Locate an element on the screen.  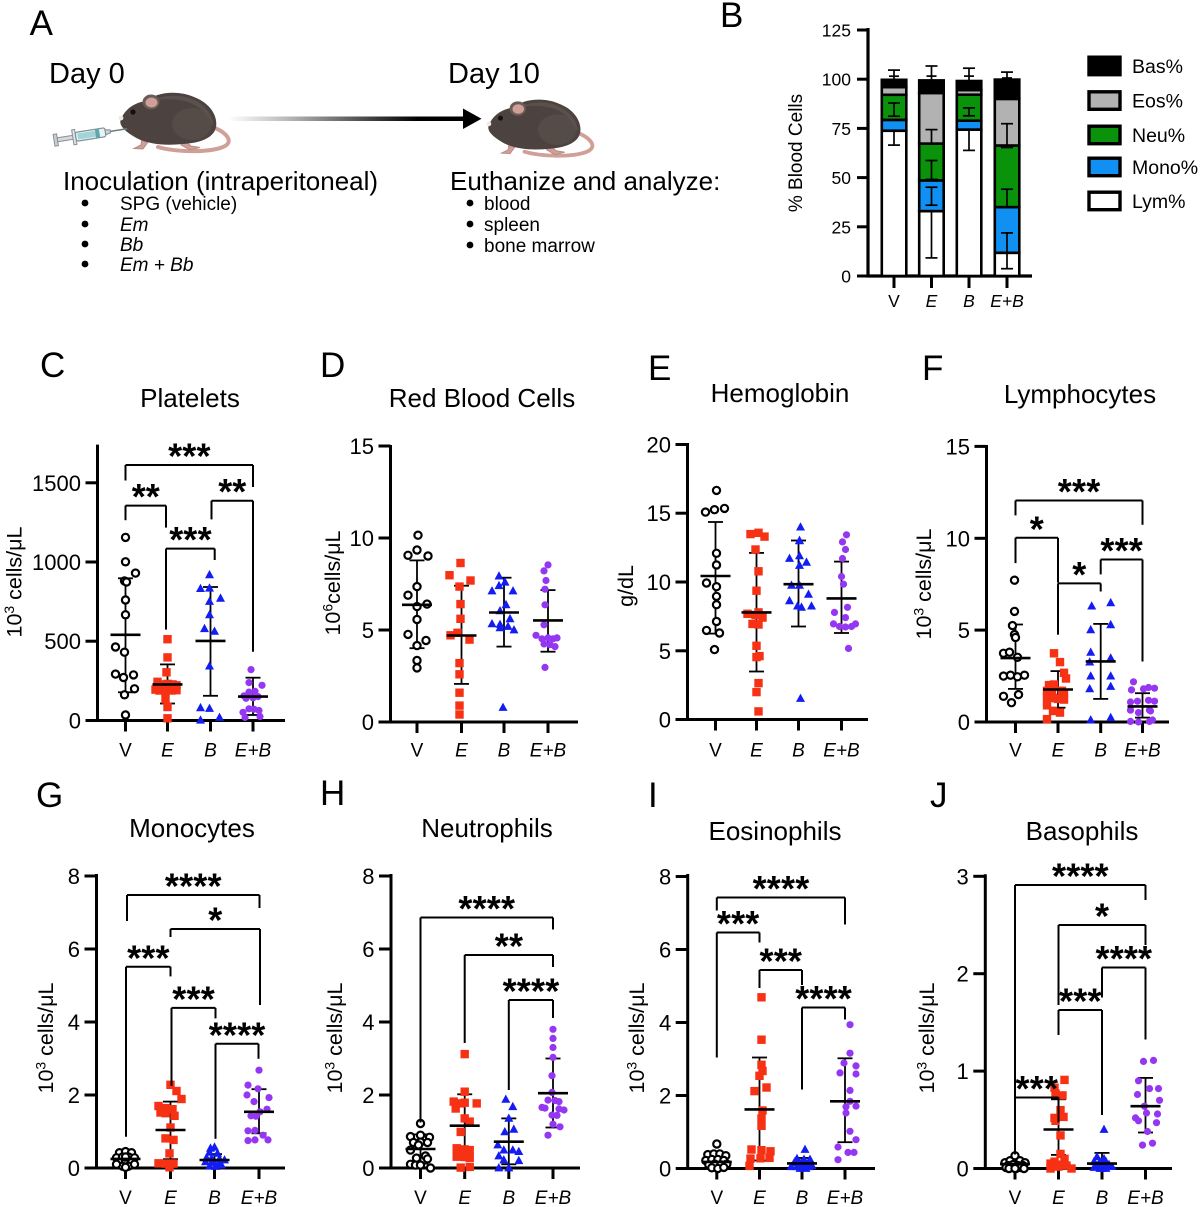
svg-text: Euthanize and analyze: is located at coordinates (585, 181).